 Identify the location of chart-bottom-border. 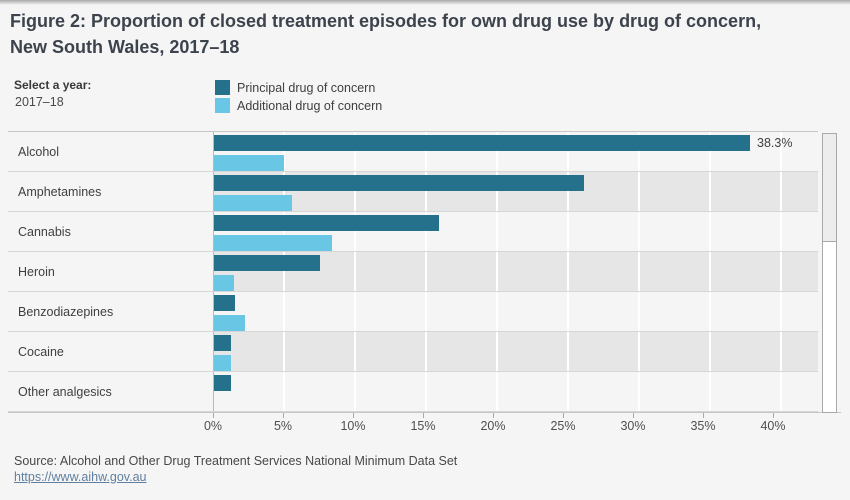
(424, 412).